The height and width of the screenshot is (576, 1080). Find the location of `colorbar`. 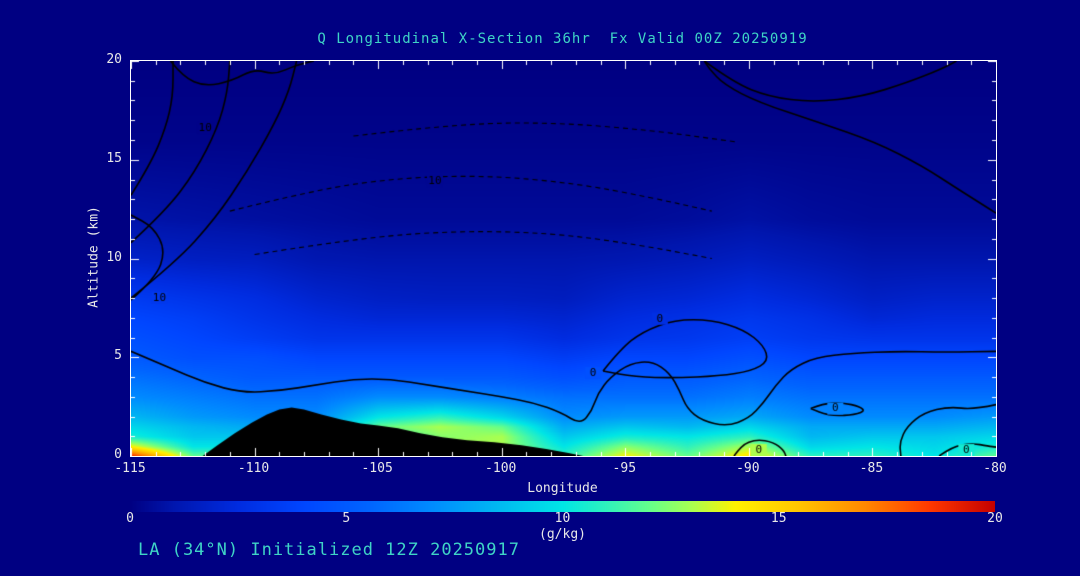

colorbar is located at coordinates (562, 504).